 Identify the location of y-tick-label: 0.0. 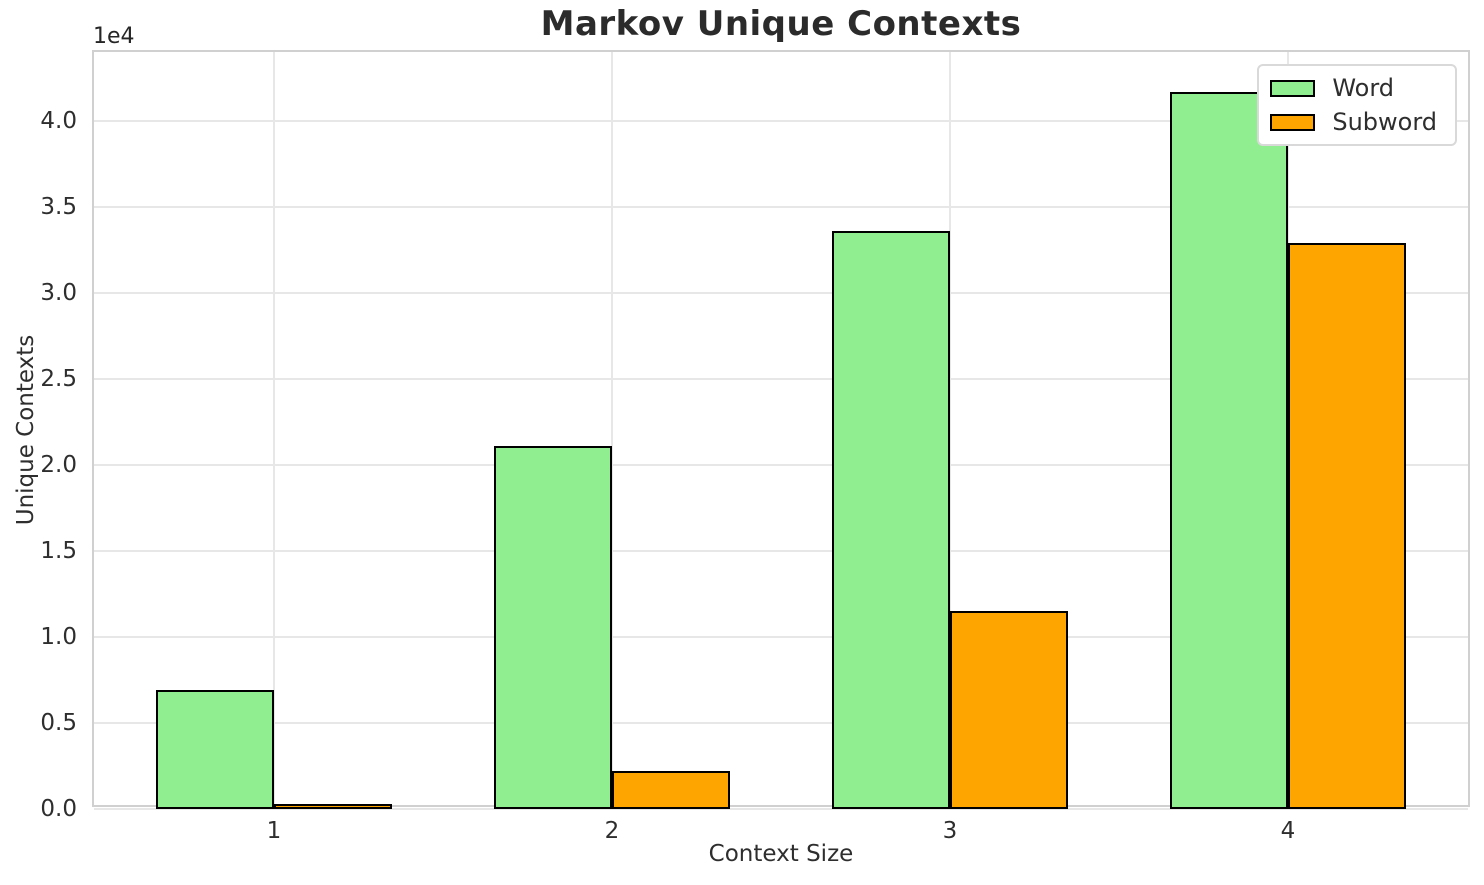
(58, 809).